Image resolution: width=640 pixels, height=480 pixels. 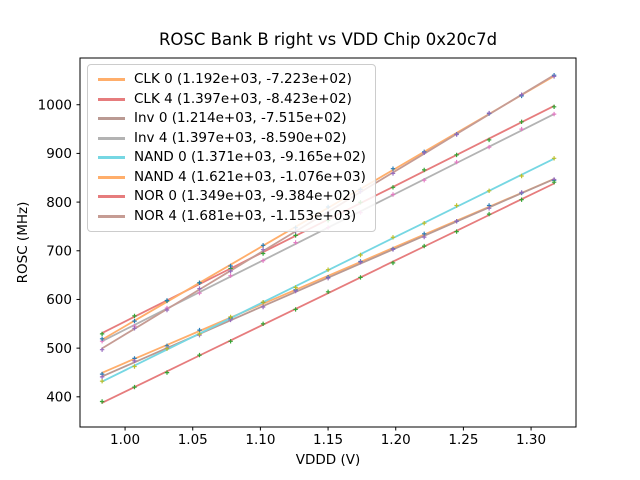 I want to click on legend-item-clk-4: CLK 4 (1.397e+03, -8.423e+02), so click(x=232, y=100).